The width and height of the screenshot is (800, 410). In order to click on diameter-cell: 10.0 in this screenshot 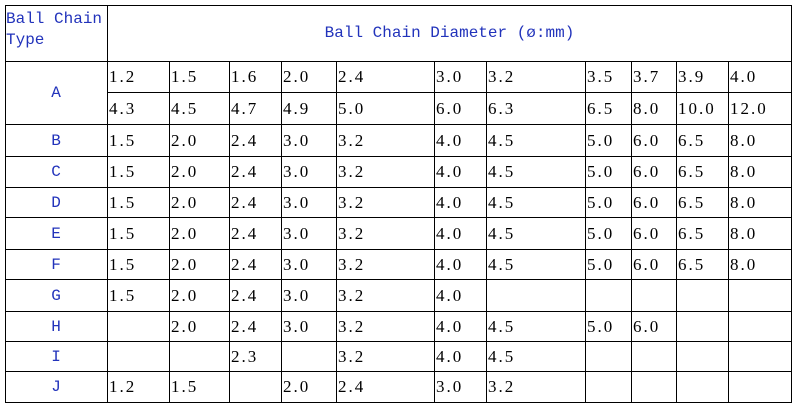, I will do `click(703, 109)`.